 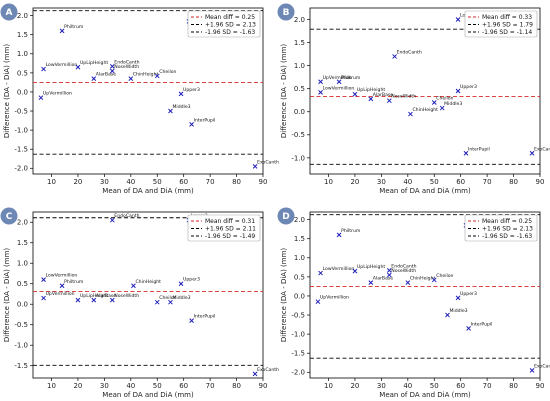 What do you see at coordinates (230, 221) in the screenshot?
I see `legend-entry: Mean diff = 0.31` at bounding box center [230, 221].